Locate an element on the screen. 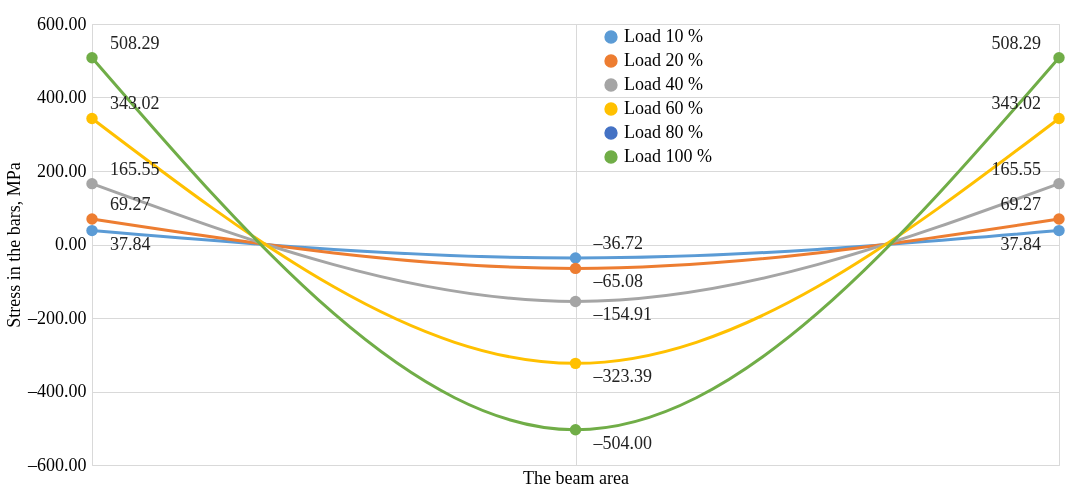 The width and height of the screenshot is (1077, 492). data-label: –323.39 is located at coordinates (622, 376).